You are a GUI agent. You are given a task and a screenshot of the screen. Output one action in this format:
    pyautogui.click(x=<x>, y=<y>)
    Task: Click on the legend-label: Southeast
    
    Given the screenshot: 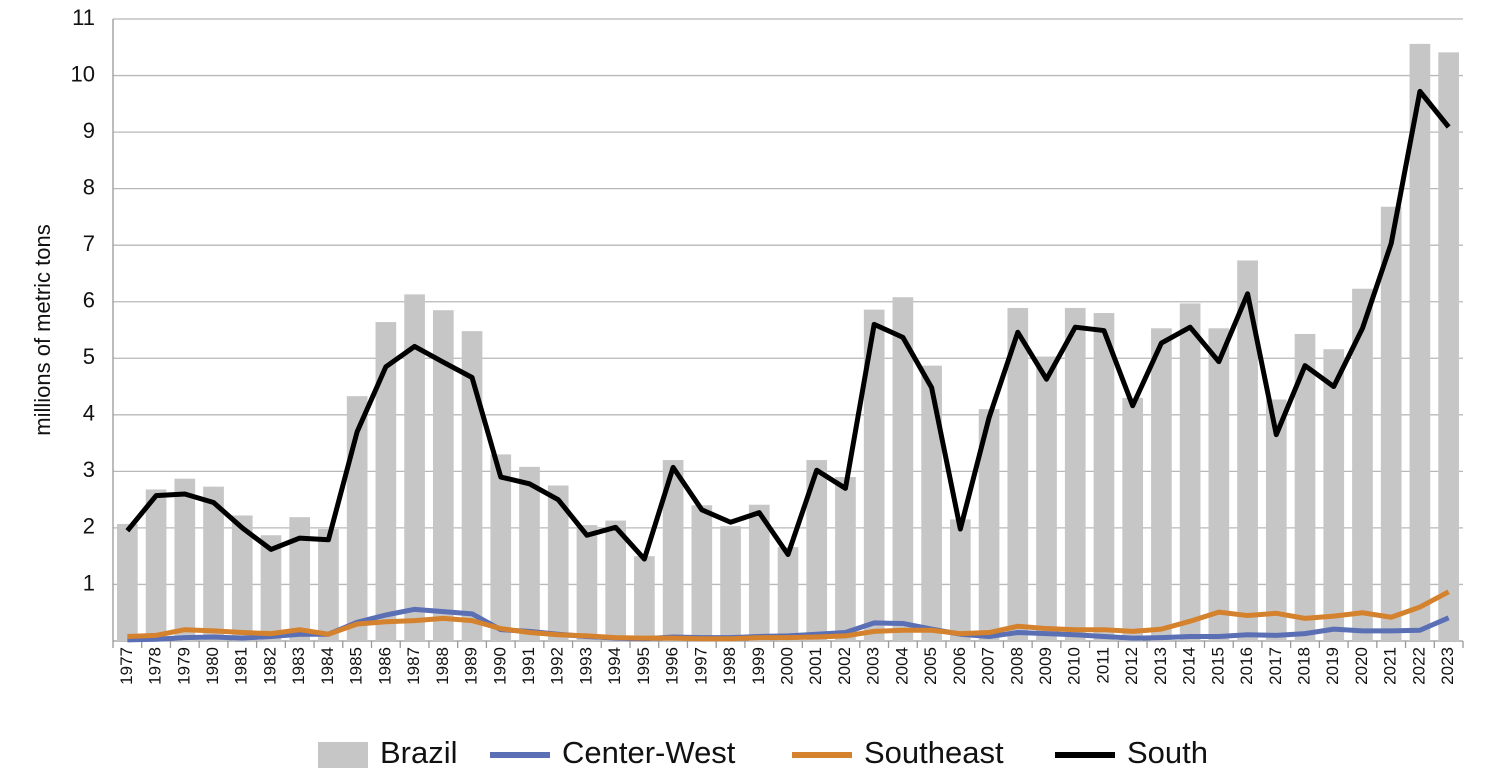 What is the action you would take?
    pyautogui.click(x=934, y=752)
    